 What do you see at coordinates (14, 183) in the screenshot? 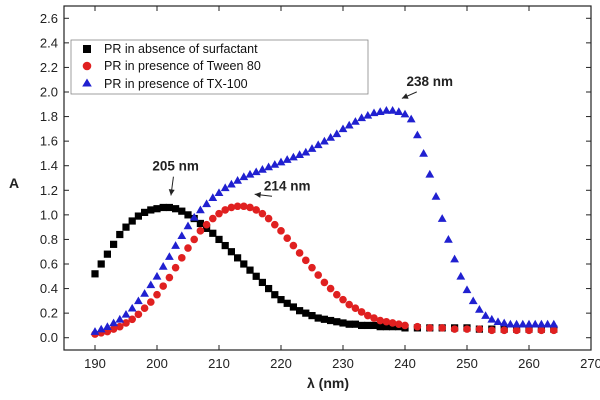
I see `y-axis-label: A` at bounding box center [14, 183].